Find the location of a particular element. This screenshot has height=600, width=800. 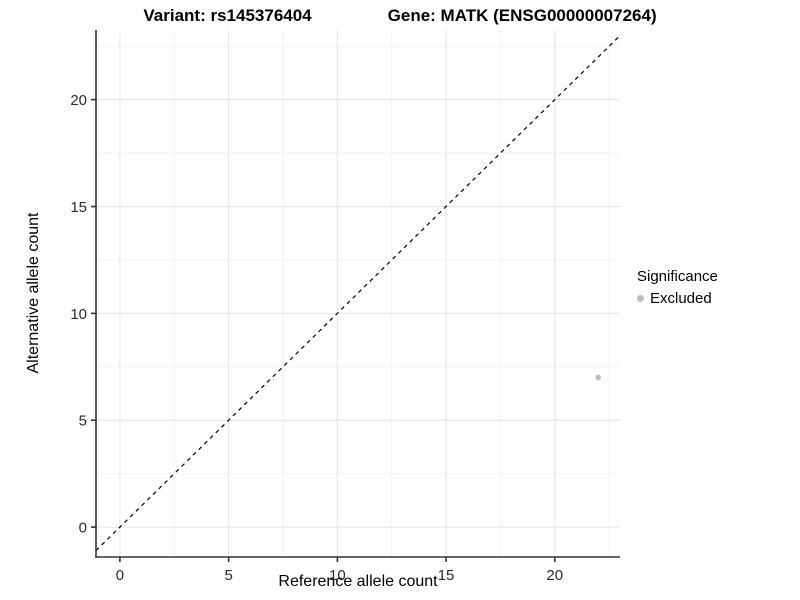

y-tick-label: 15 is located at coordinates (78, 207).